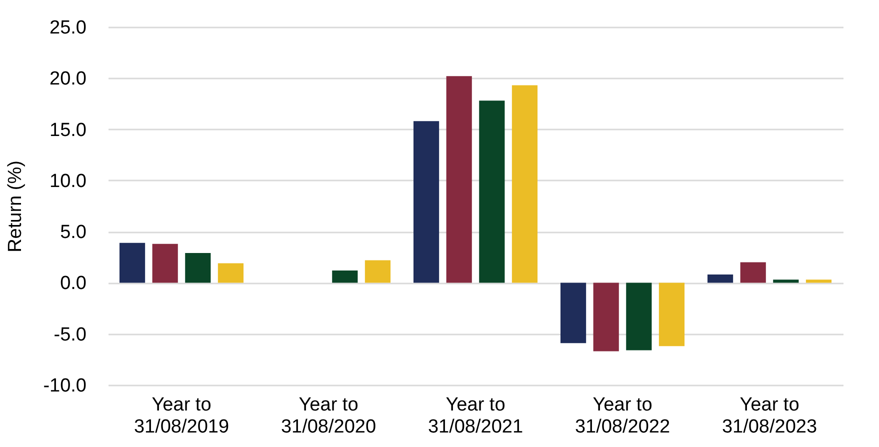  What do you see at coordinates (328, 416) in the screenshot?
I see `x-tick-label: Year to 31/08/2020` at bounding box center [328, 416].